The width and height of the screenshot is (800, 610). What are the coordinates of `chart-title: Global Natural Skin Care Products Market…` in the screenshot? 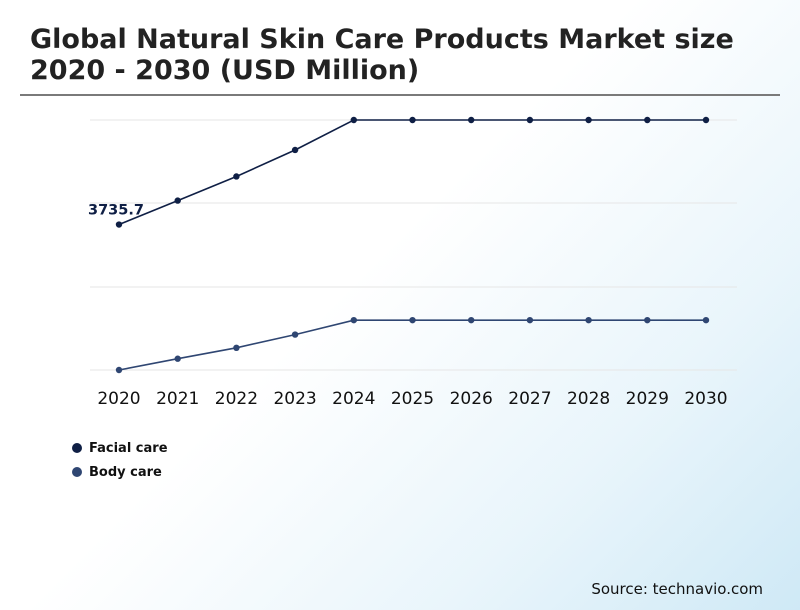 It's located at (382, 55).